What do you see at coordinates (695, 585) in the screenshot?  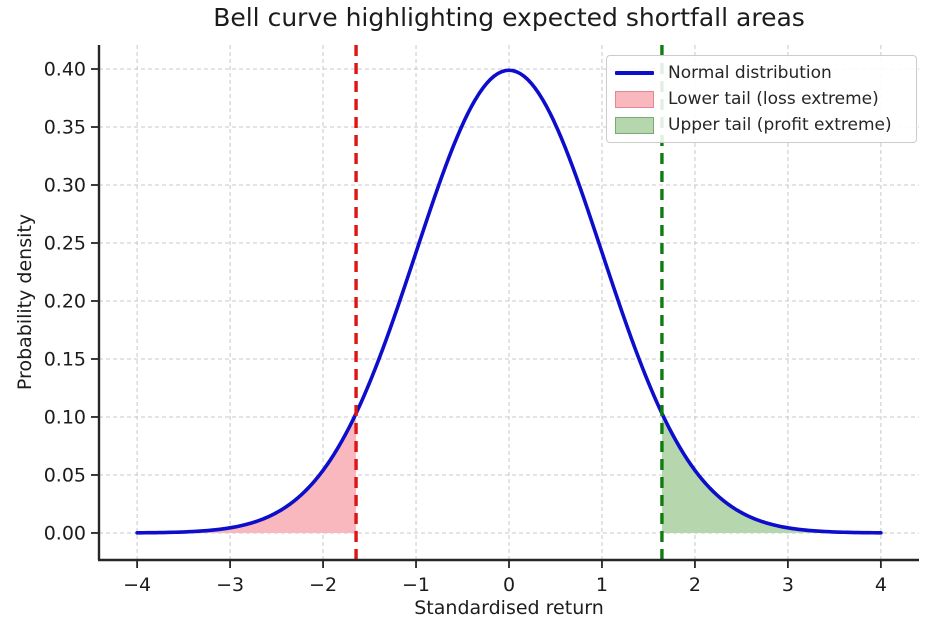 I see `x-tick-label: 2` at bounding box center [695, 585].